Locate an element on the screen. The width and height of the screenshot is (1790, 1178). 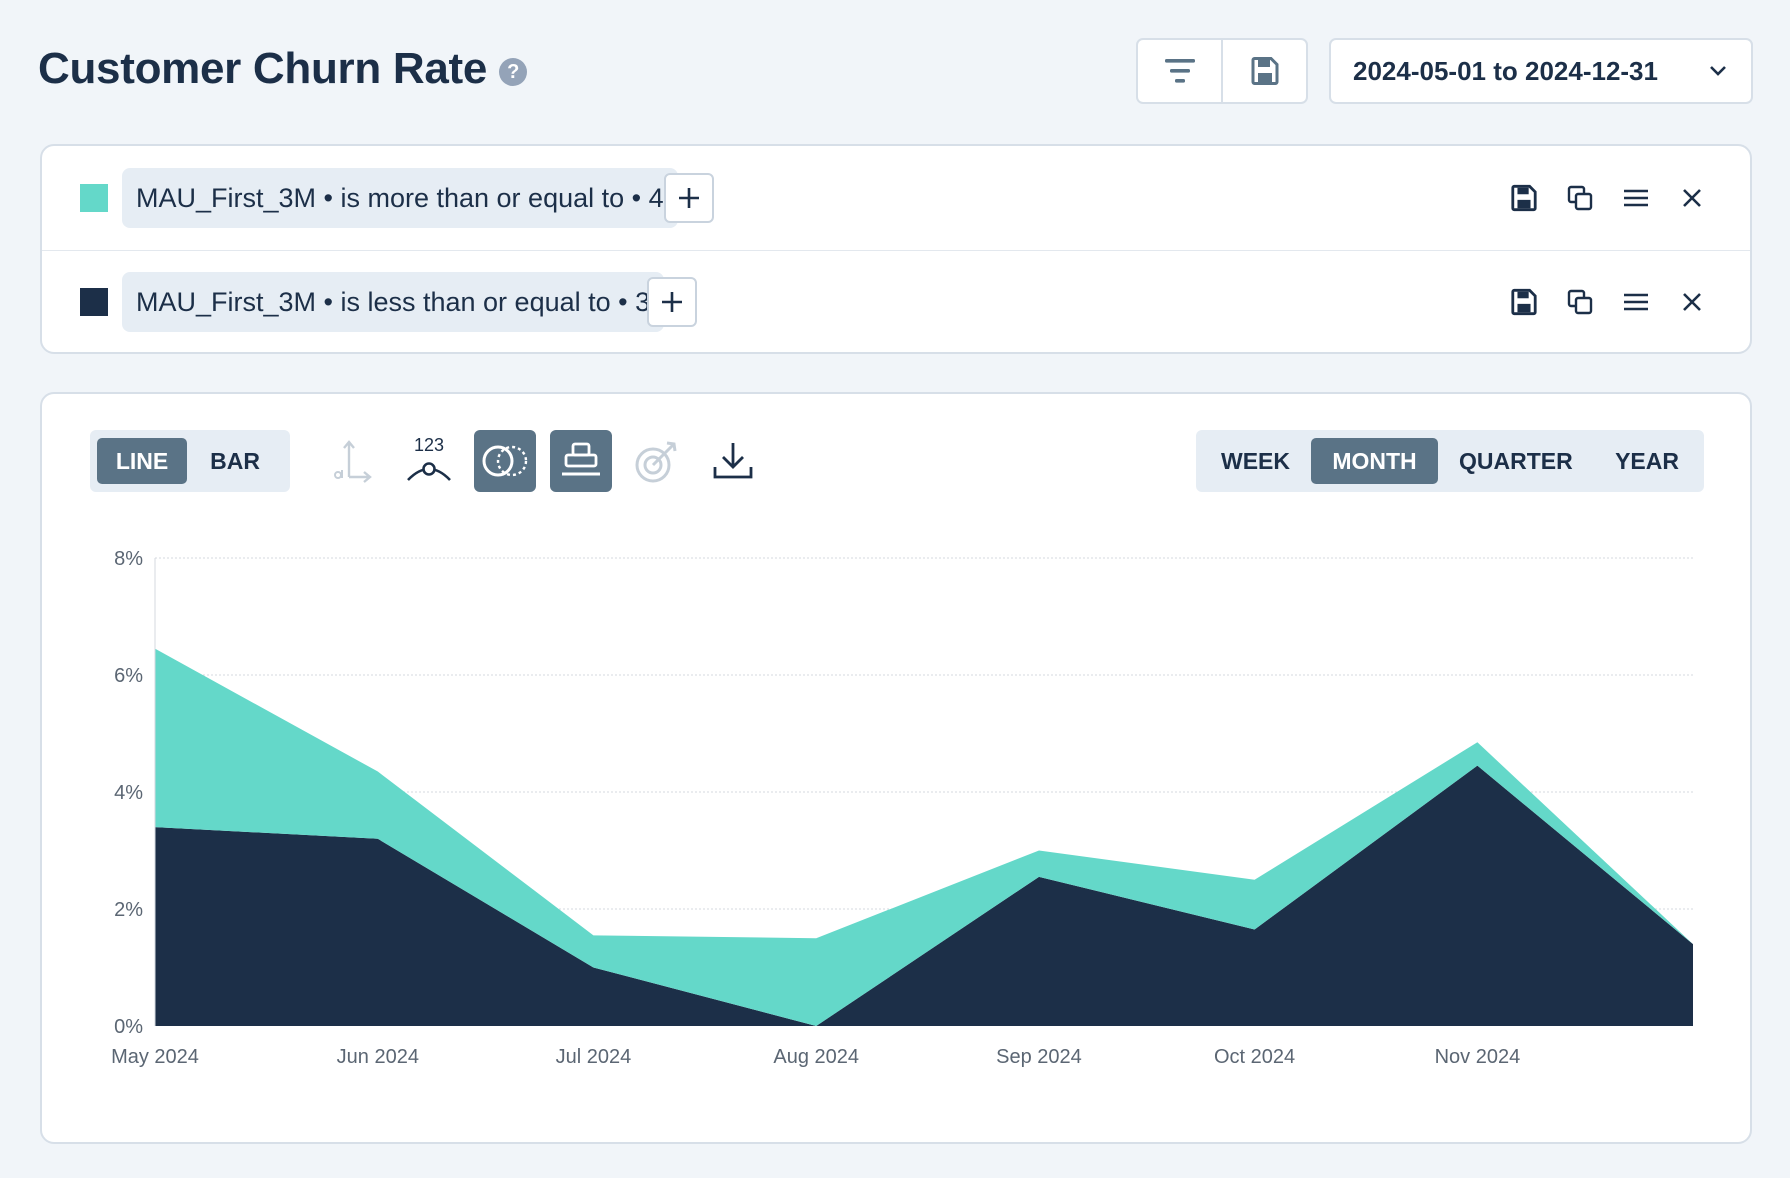
chart-type-bar: BAR is located at coordinates (235, 460).